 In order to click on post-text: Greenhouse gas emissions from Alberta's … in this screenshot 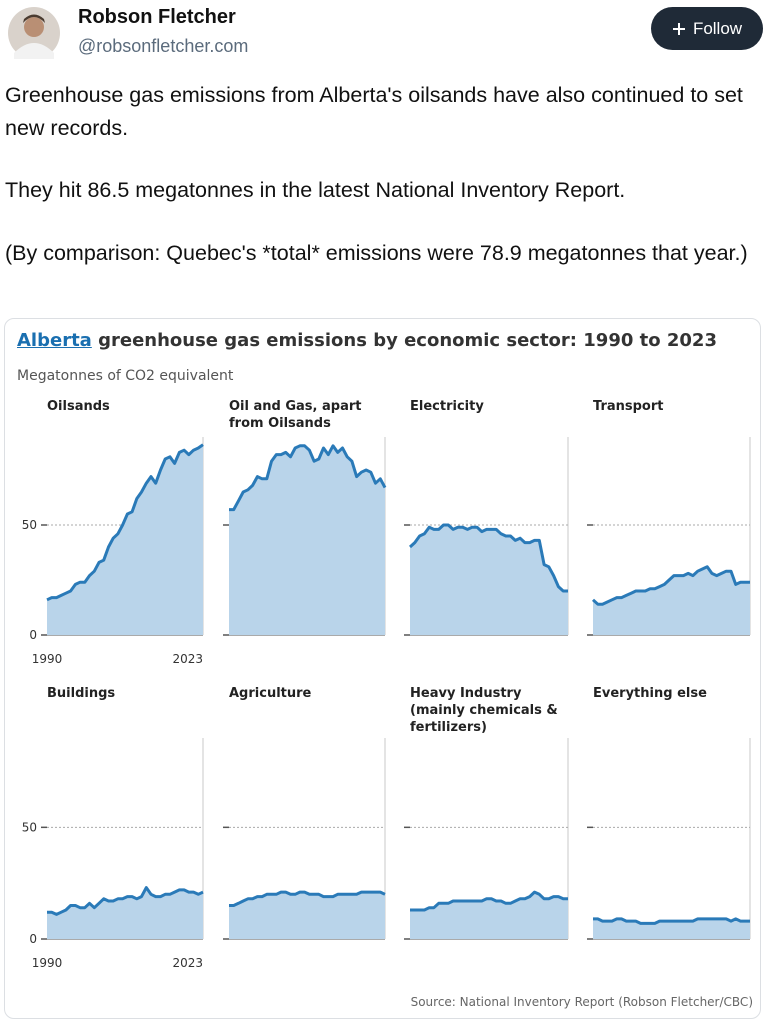, I will do `click(374, 111)`.